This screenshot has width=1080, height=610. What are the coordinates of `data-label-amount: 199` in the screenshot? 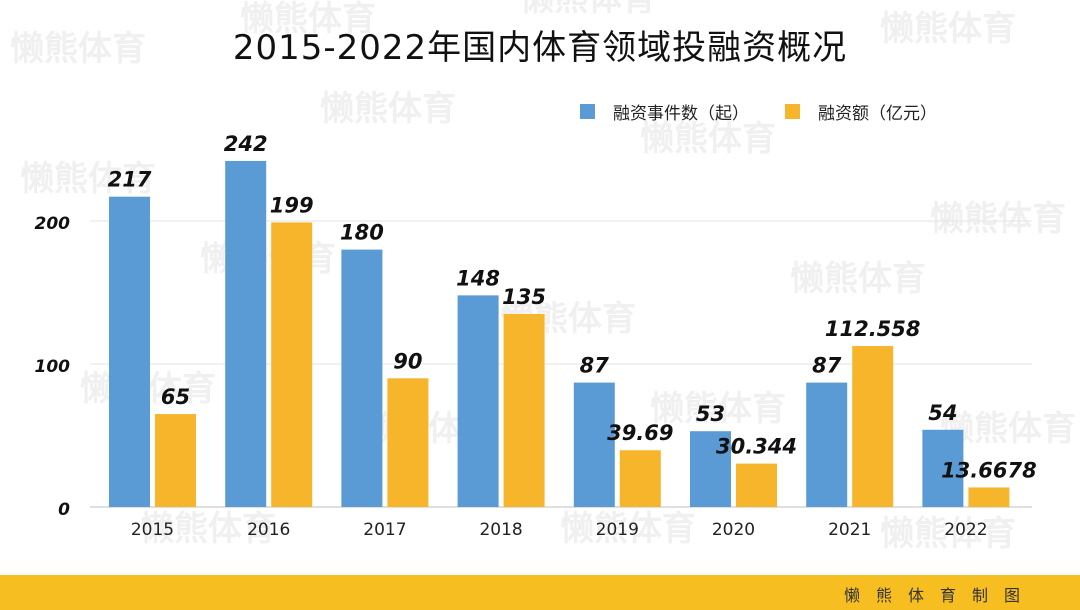 It's located at (292, 205).